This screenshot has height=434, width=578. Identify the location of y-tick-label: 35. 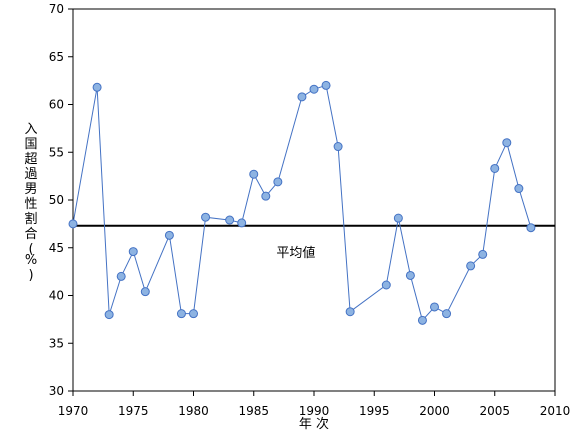
(56, 343).